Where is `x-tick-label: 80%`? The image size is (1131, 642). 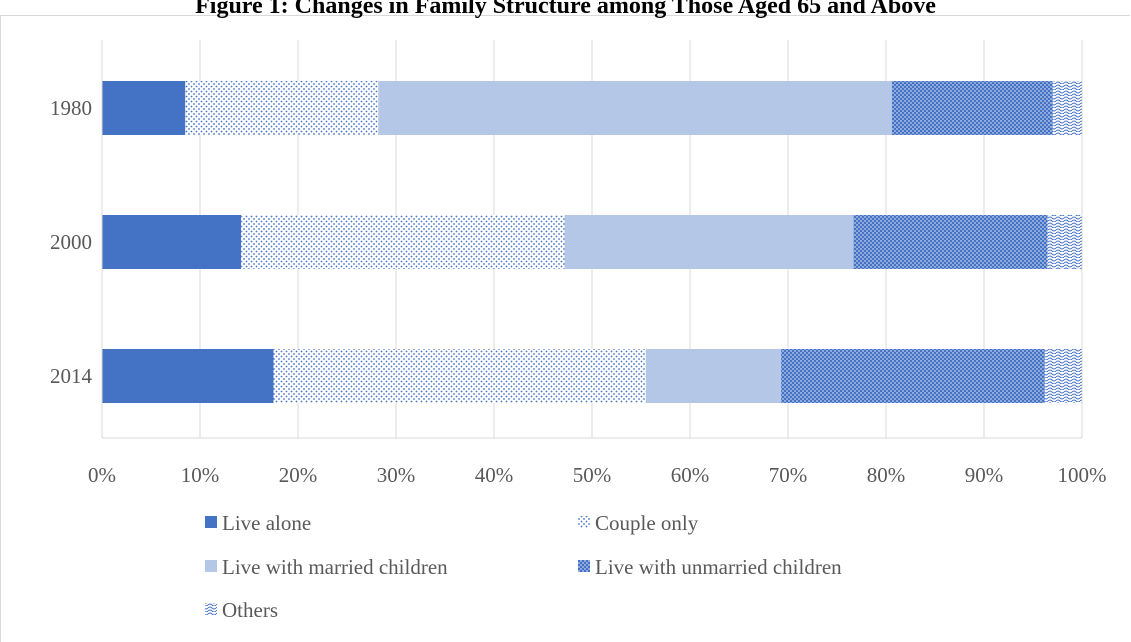
x-tick-label: 80% is located at coordinates (886, 475).